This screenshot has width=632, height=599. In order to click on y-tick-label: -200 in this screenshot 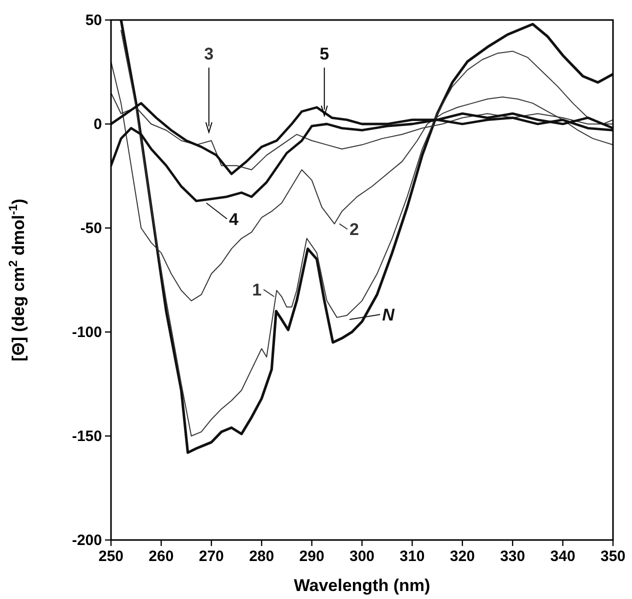, I will do `click(87, 540)`.